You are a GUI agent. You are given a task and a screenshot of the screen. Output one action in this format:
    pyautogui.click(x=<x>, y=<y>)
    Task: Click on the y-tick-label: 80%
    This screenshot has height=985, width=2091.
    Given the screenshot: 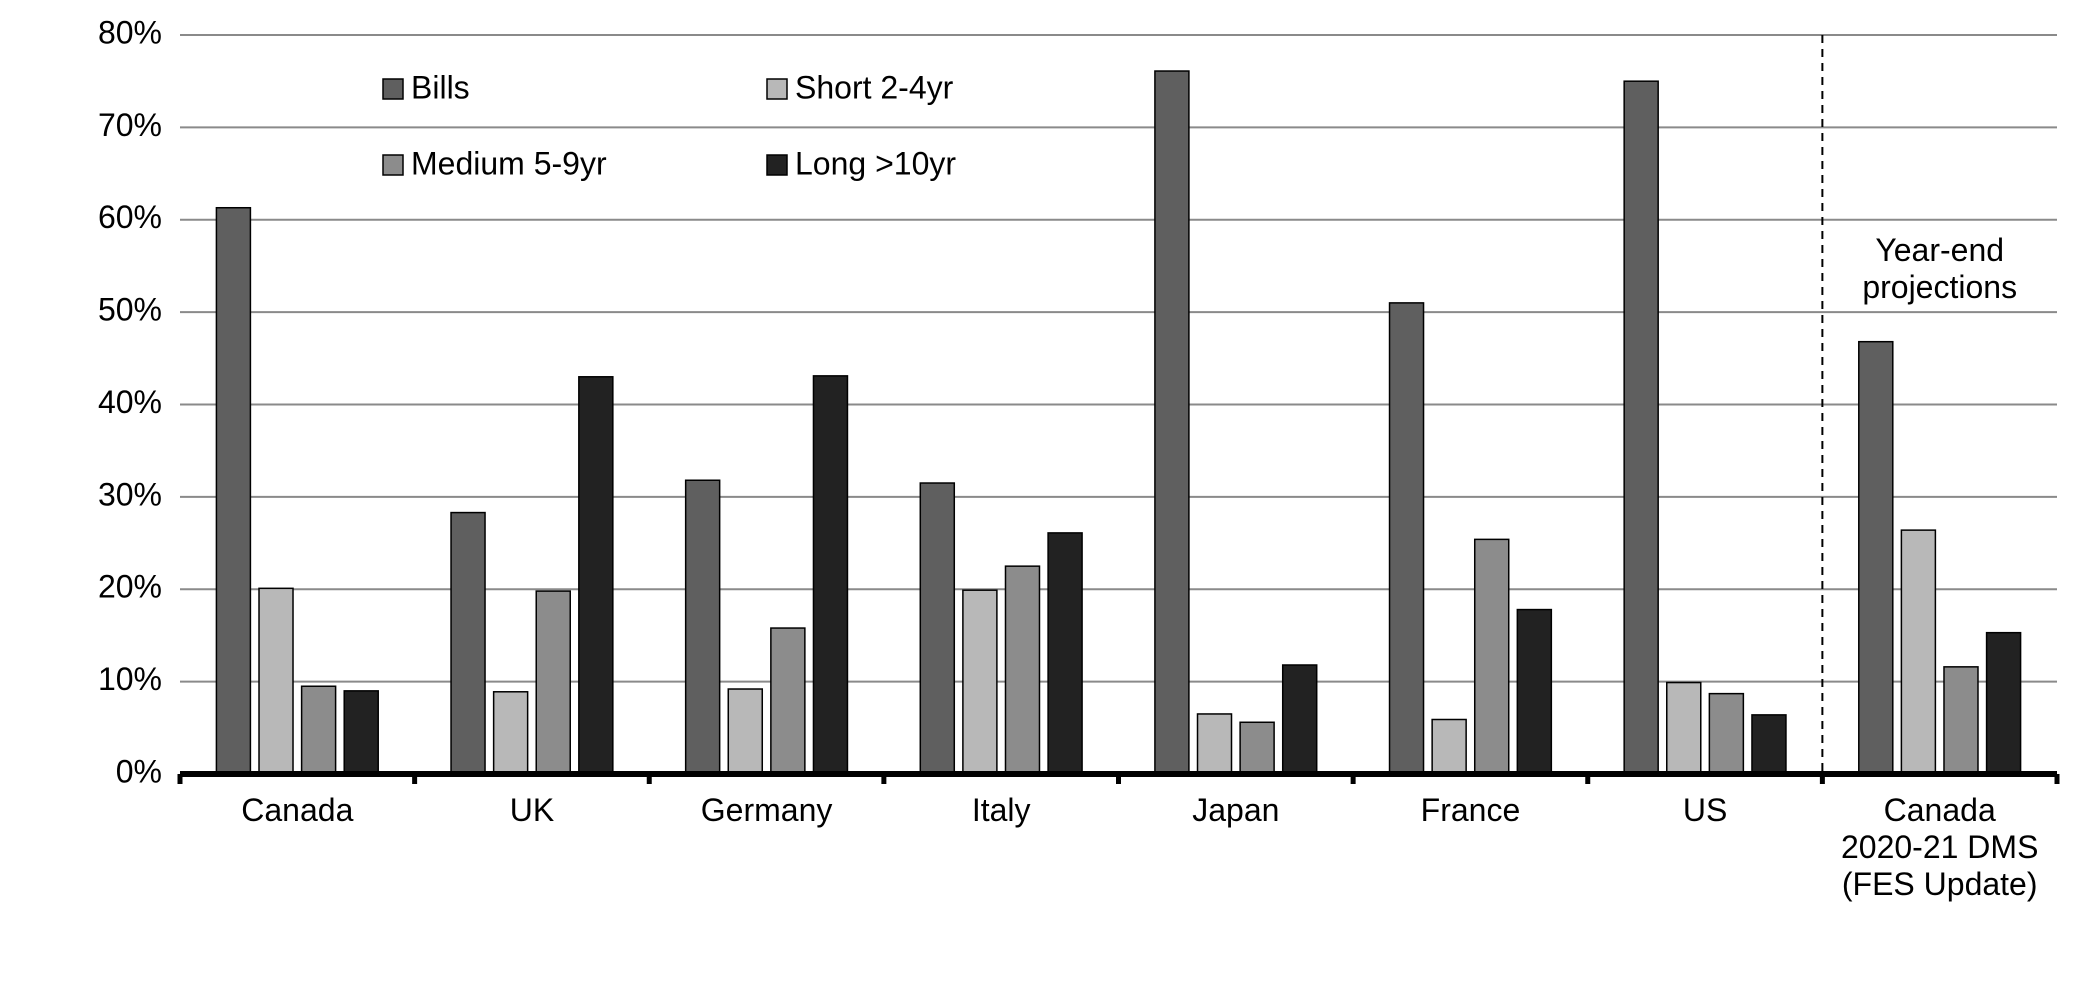 What is the action you would take?
    pyautogui.click(x=130, y=32)
    